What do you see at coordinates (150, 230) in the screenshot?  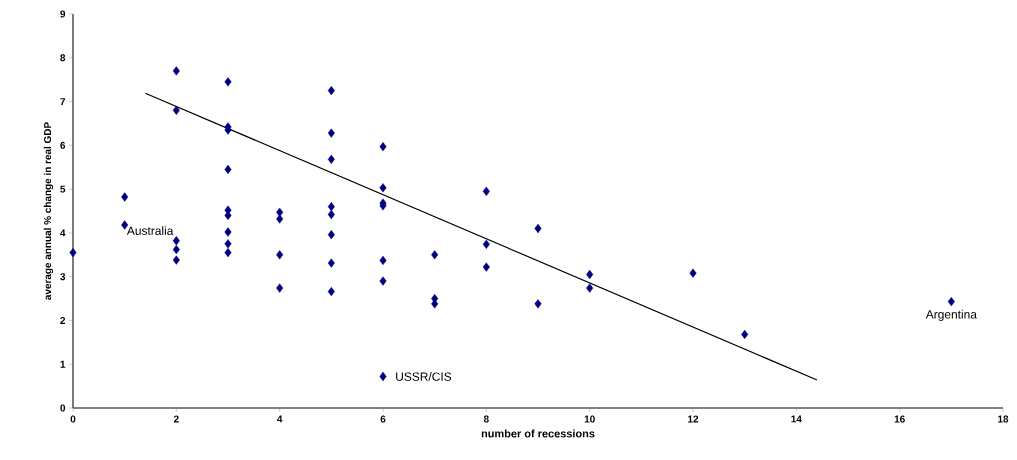 I see `annotation: Australia` at bounding box center [150, 230].